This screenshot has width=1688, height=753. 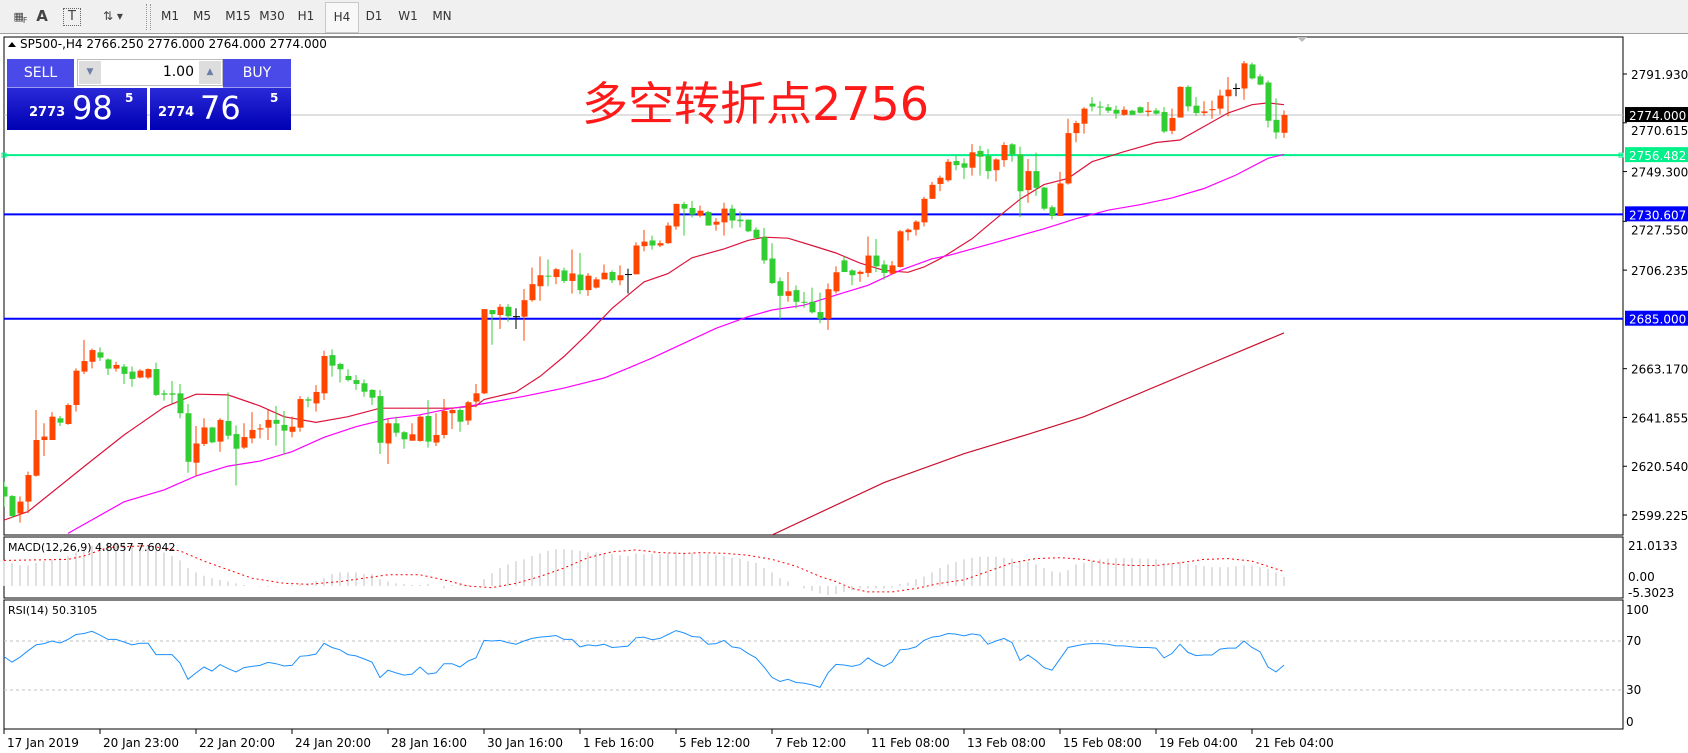 I want to click on time-tick-label: 7 Feb 12:00, so click(x=810, y=743).